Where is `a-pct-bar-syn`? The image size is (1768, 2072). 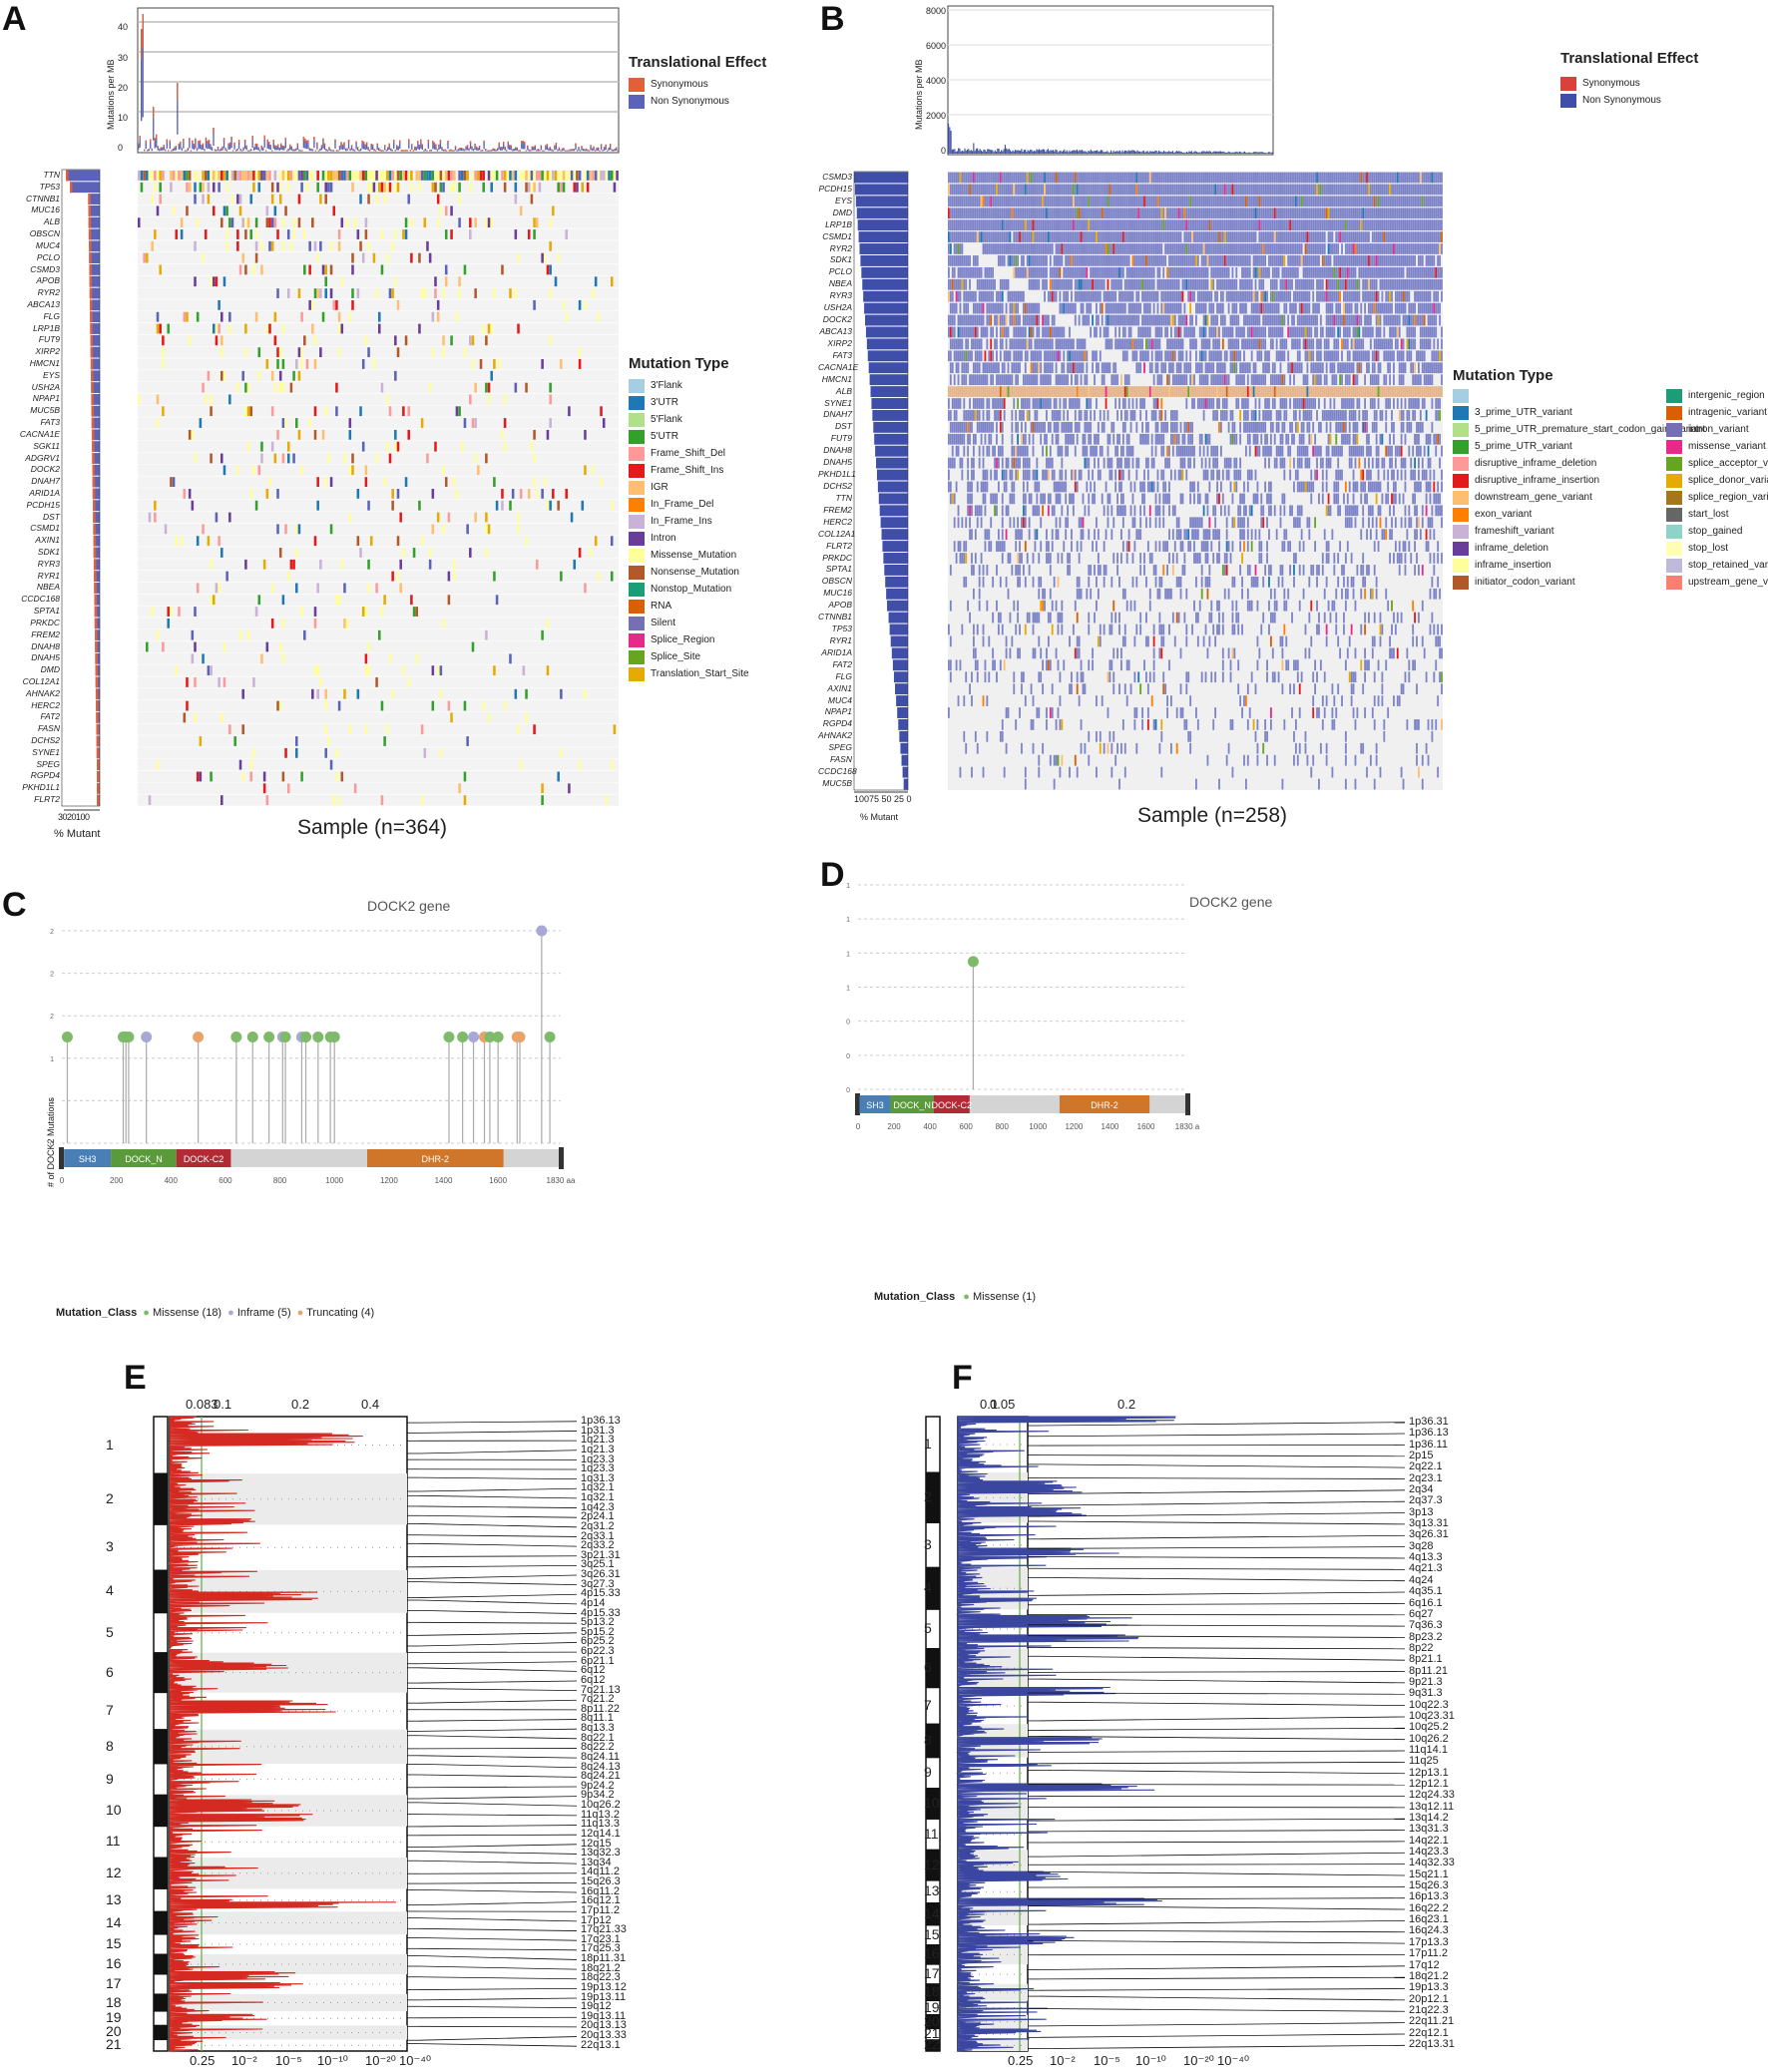 a-pct-bar-syn is located at coordinates (94, 517).